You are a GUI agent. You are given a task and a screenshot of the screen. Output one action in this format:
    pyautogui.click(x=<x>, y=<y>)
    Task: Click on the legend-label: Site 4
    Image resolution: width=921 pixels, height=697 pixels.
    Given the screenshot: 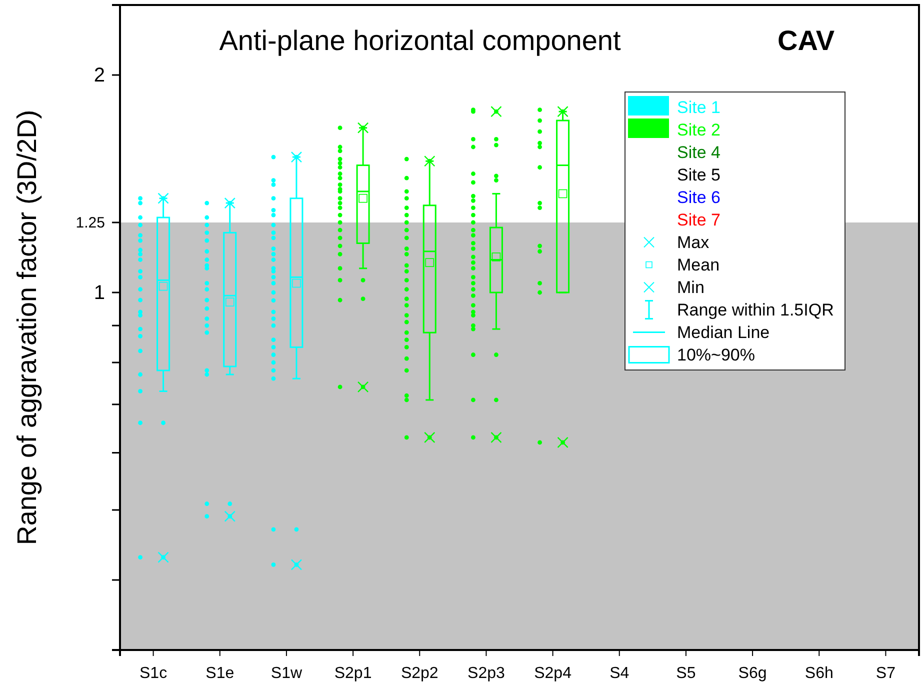 What is the action you would take?
    pyautogui.click(x=698, y=152)
    